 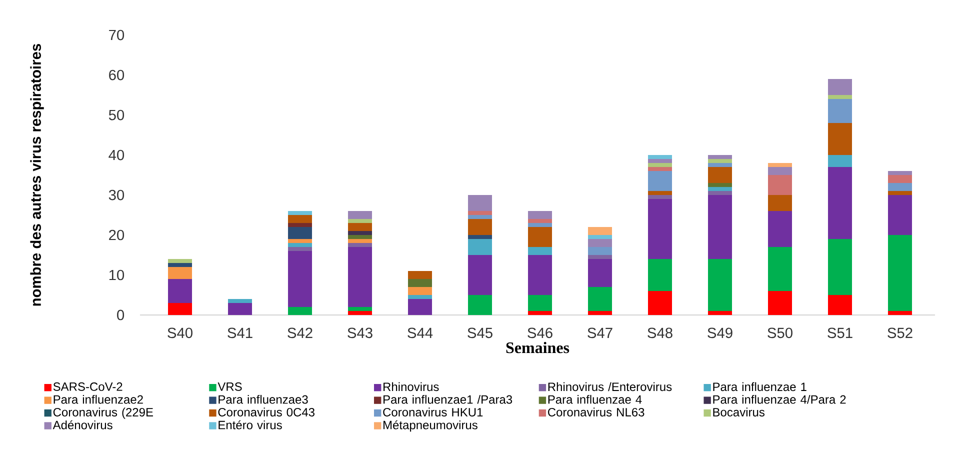 I want to click on x-tick-label: S48, so click(x=660, y=333).